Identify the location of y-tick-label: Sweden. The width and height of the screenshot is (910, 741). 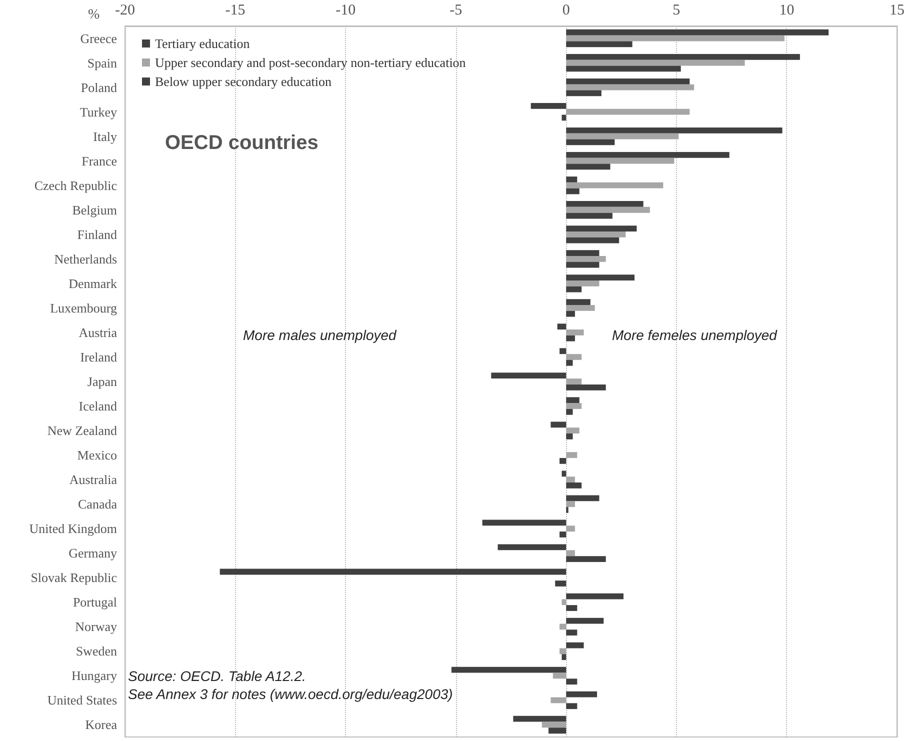
(97, 651).